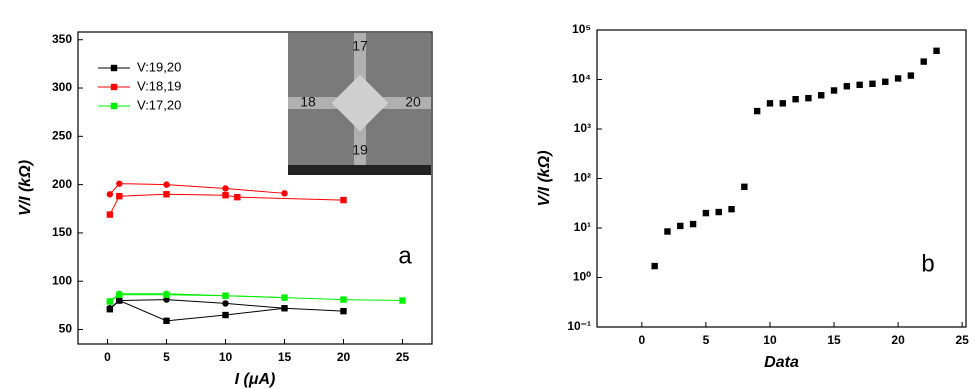  I want to click on y-tick-label: 10⁰, so click(582, 277).